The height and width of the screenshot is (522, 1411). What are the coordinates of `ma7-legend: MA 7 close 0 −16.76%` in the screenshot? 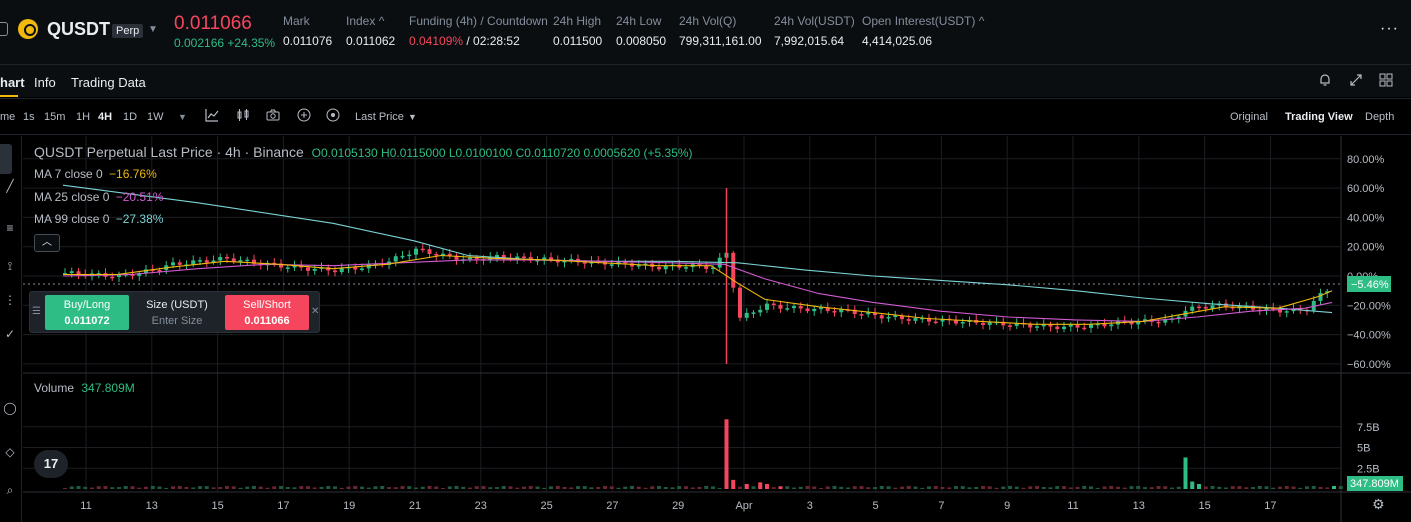 It's located at (95, 174).